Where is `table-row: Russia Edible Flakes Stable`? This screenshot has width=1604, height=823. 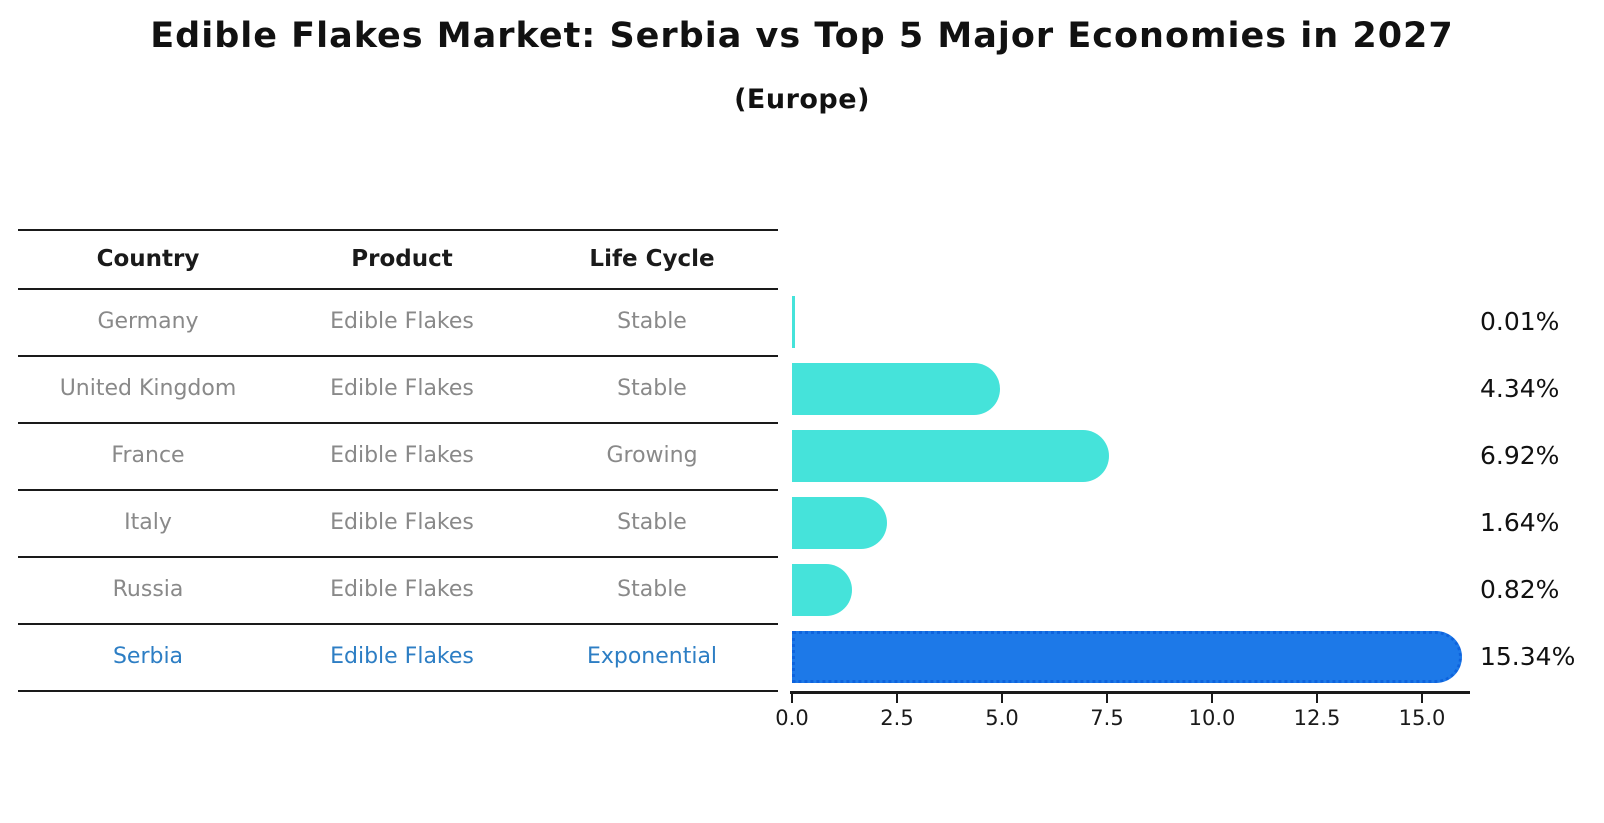
table-row: Russia Edible Flakes Stable is located at coordinates (398, 589).